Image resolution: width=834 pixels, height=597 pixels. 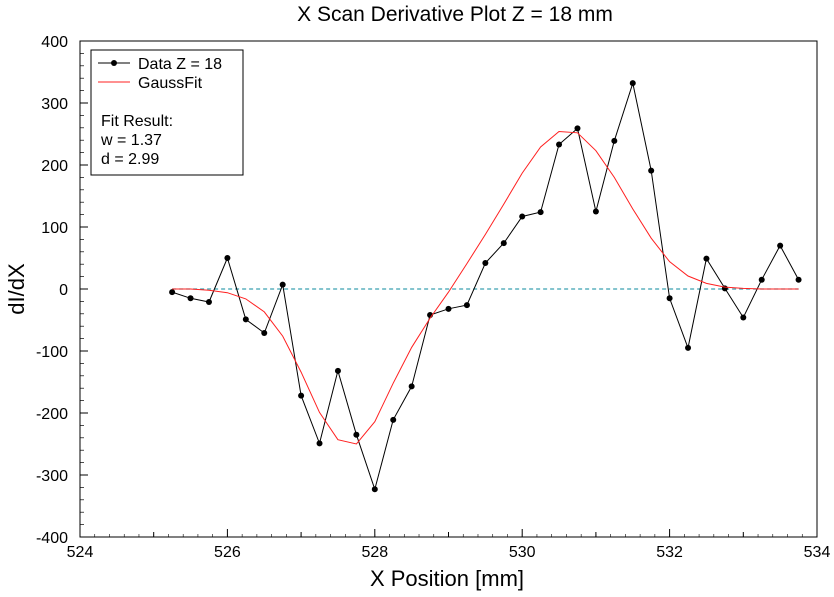 What do you see at coordinates (80, 552) in the screenshot?
I see `x-tick-label: 524` at bounding box center [80, 552].